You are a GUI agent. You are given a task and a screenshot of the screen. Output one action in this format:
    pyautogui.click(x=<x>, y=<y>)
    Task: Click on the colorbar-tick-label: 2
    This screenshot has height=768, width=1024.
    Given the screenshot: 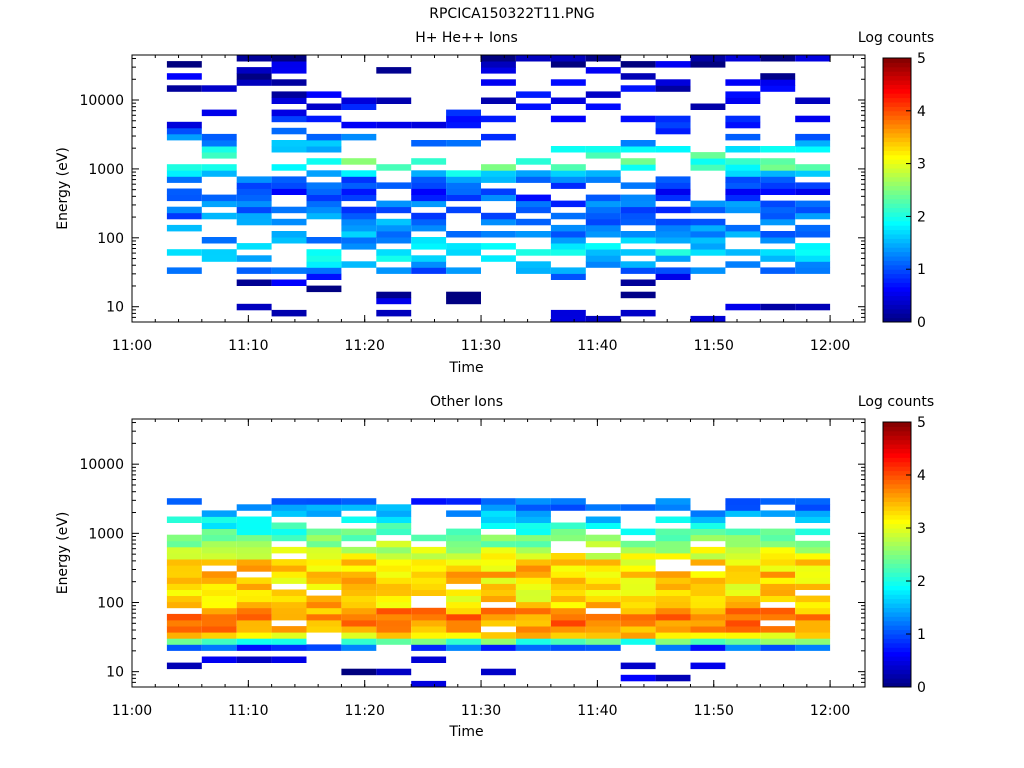 What is the action you would take?
    pyautogui.click(x=921, y=582)
    